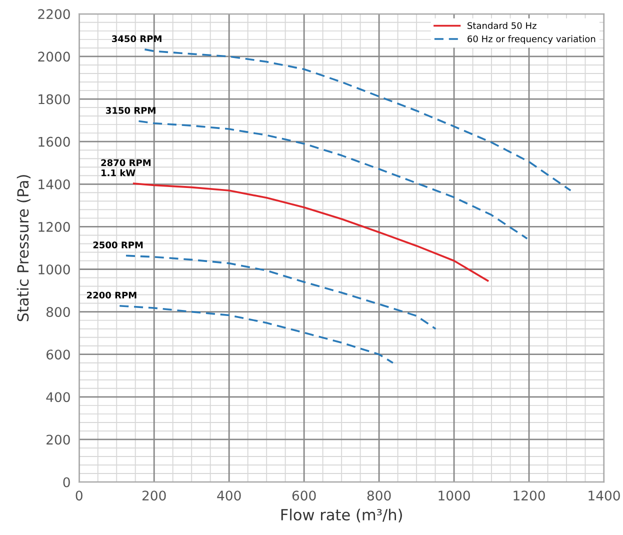 The width and height of the screenshot is (623, 535). I want to click on x-tick-label: 1200, so click(529, 495).